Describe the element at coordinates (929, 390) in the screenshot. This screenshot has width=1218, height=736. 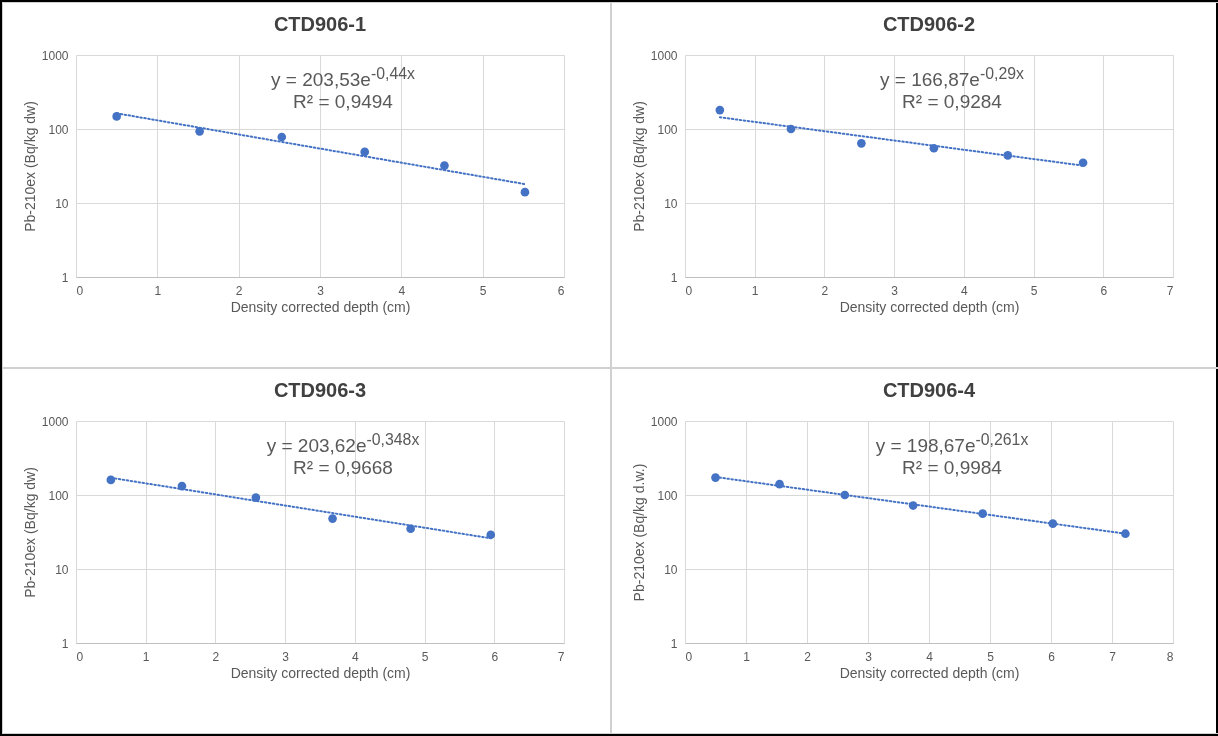
I see `chart-title: CTD906-4` at that location.